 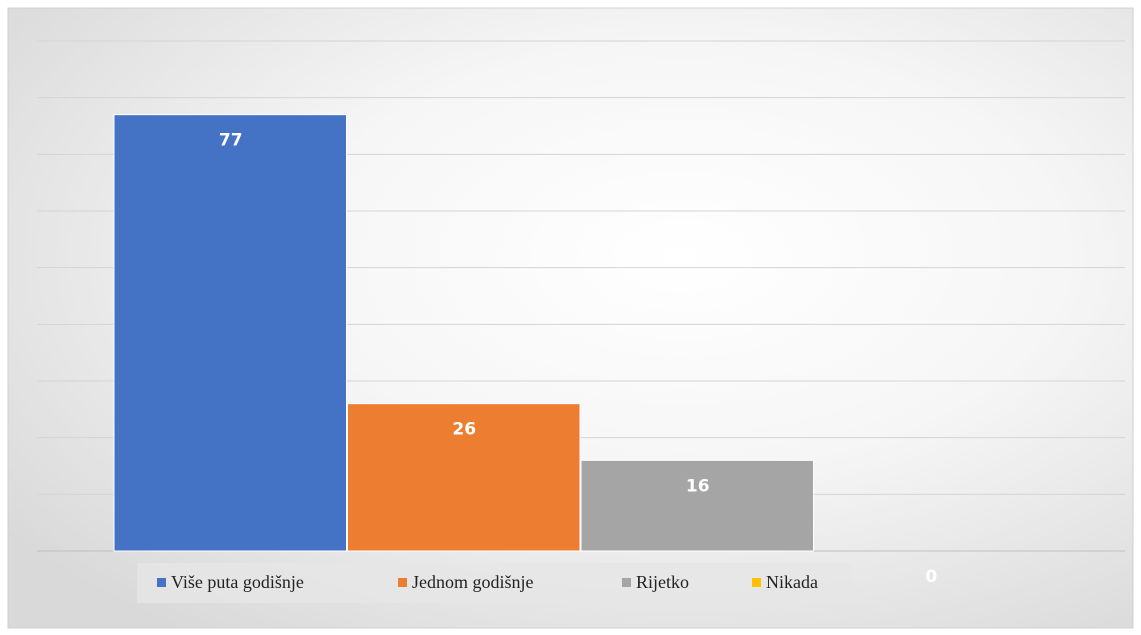 I want to click on data-label: 77, so click(x=231, y=141).